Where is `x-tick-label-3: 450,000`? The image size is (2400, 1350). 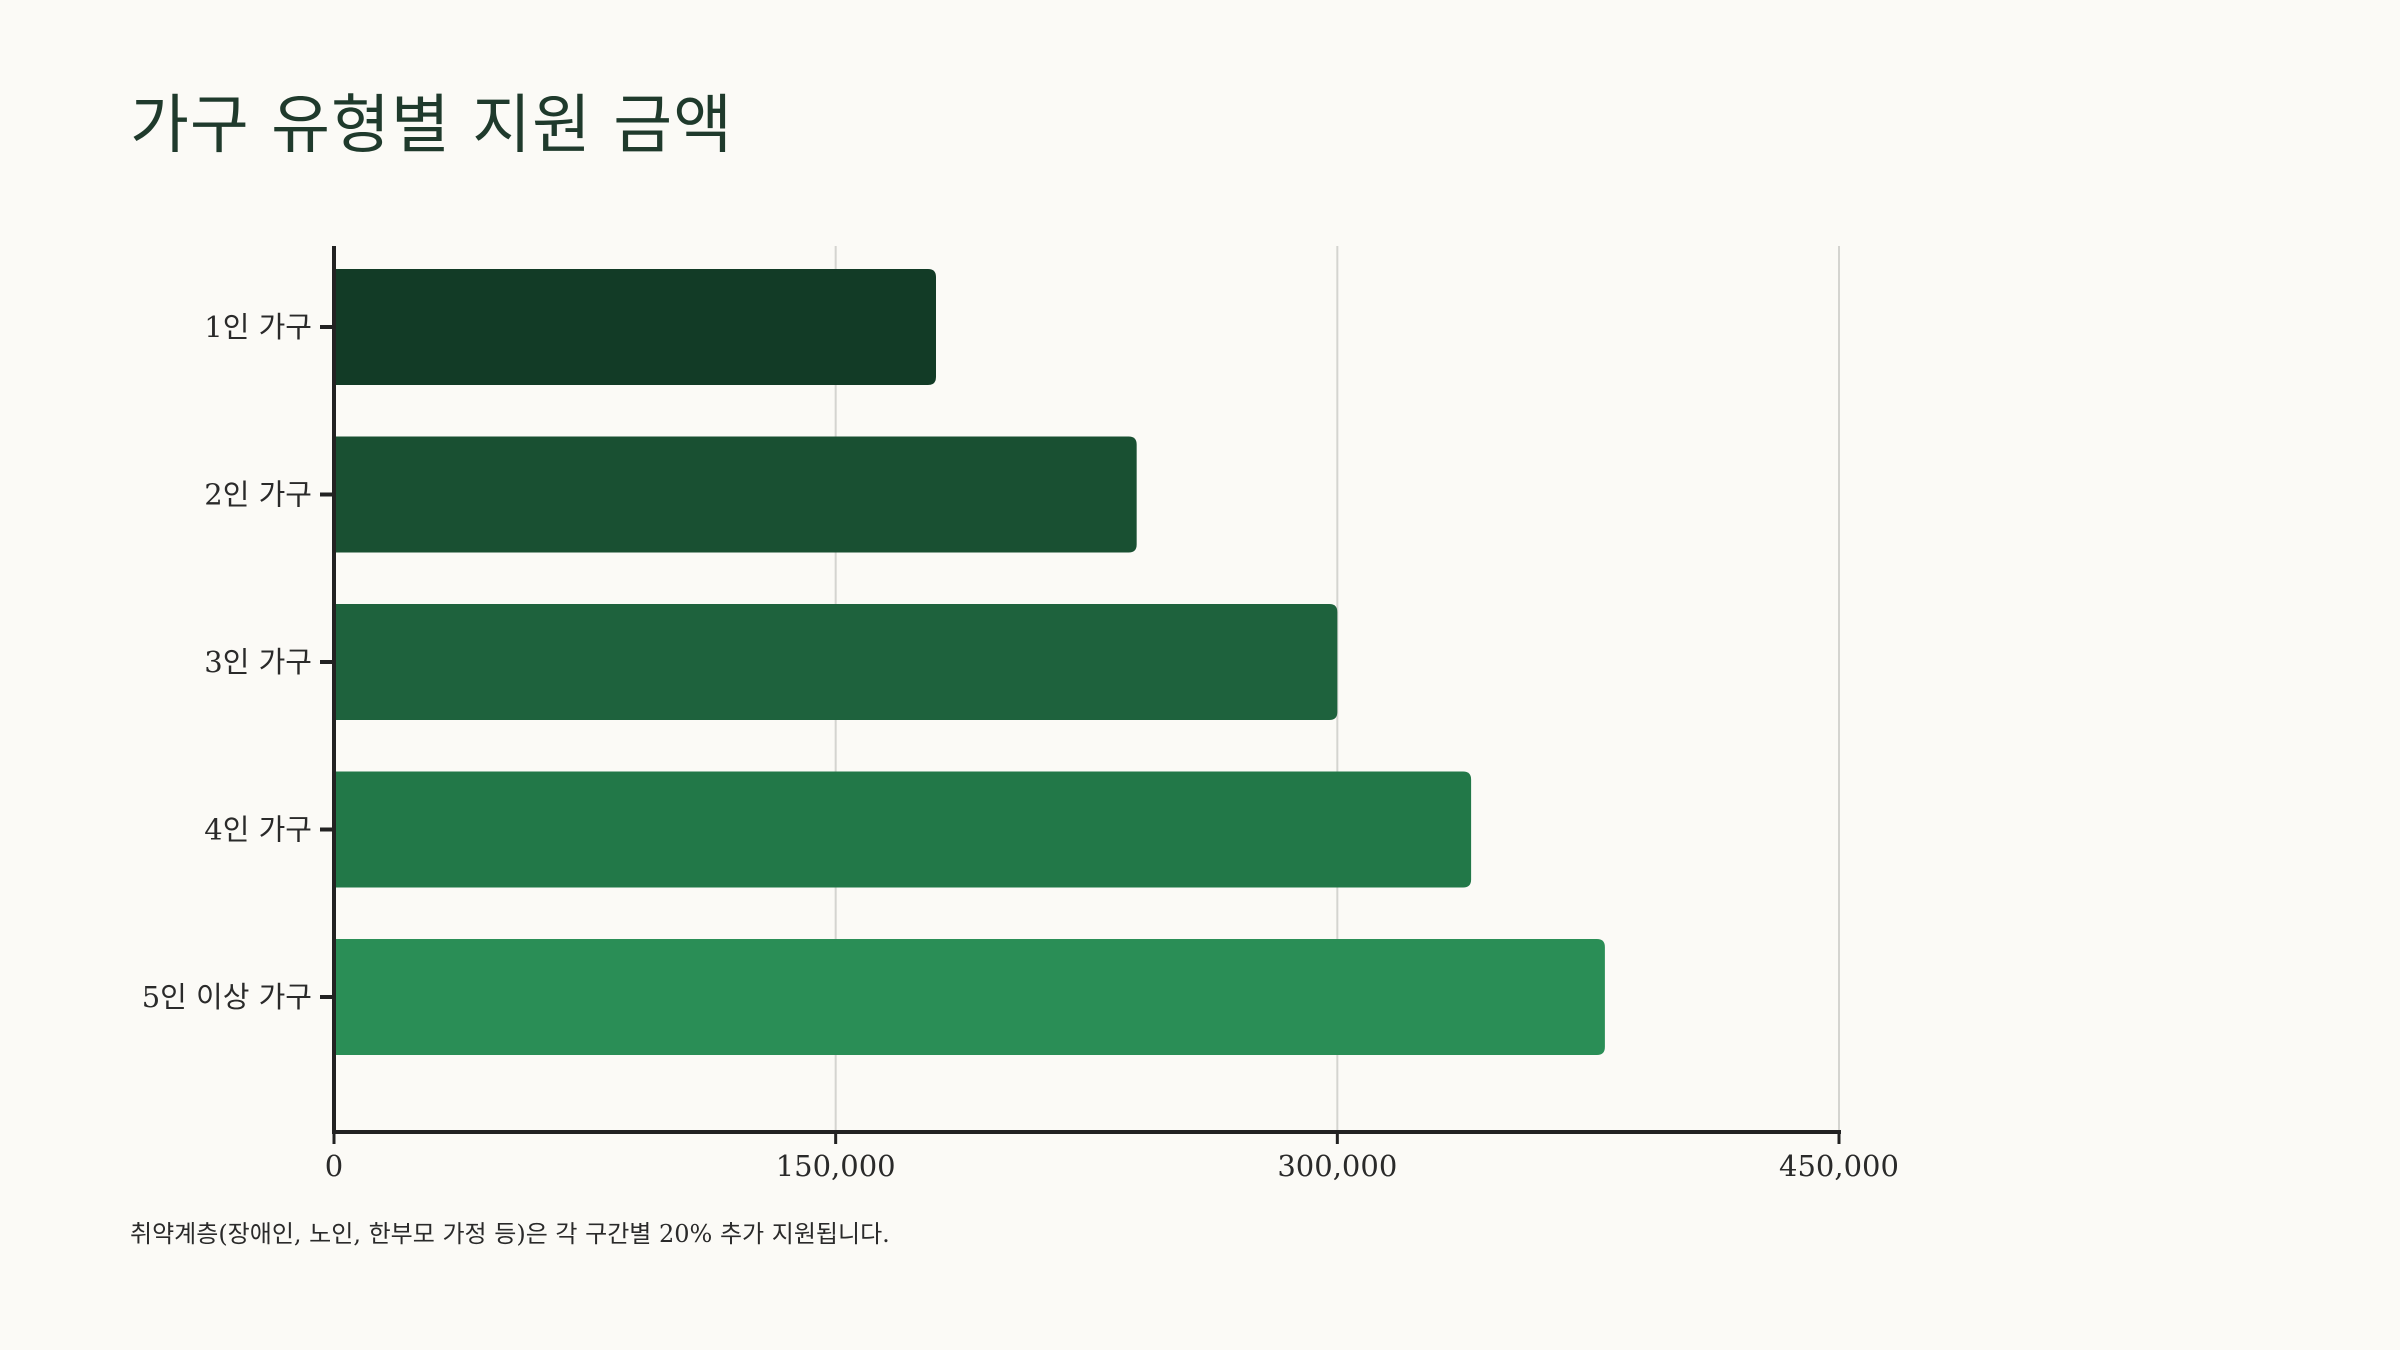
x-tick-label-3: 450,000 is located at coordinates (1839, 1166).